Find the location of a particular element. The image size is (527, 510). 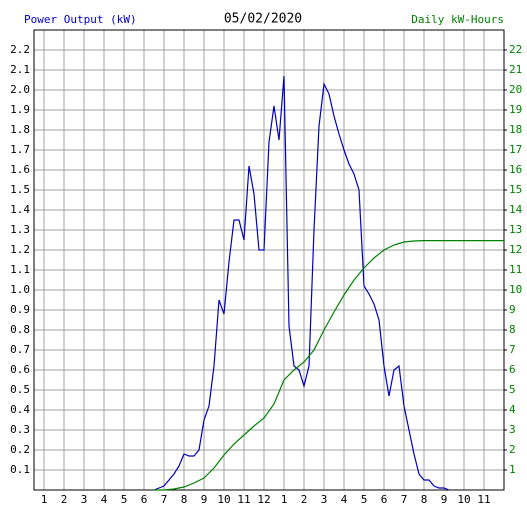

y2-tick-label: 8 is located at coordinates (512, 329).